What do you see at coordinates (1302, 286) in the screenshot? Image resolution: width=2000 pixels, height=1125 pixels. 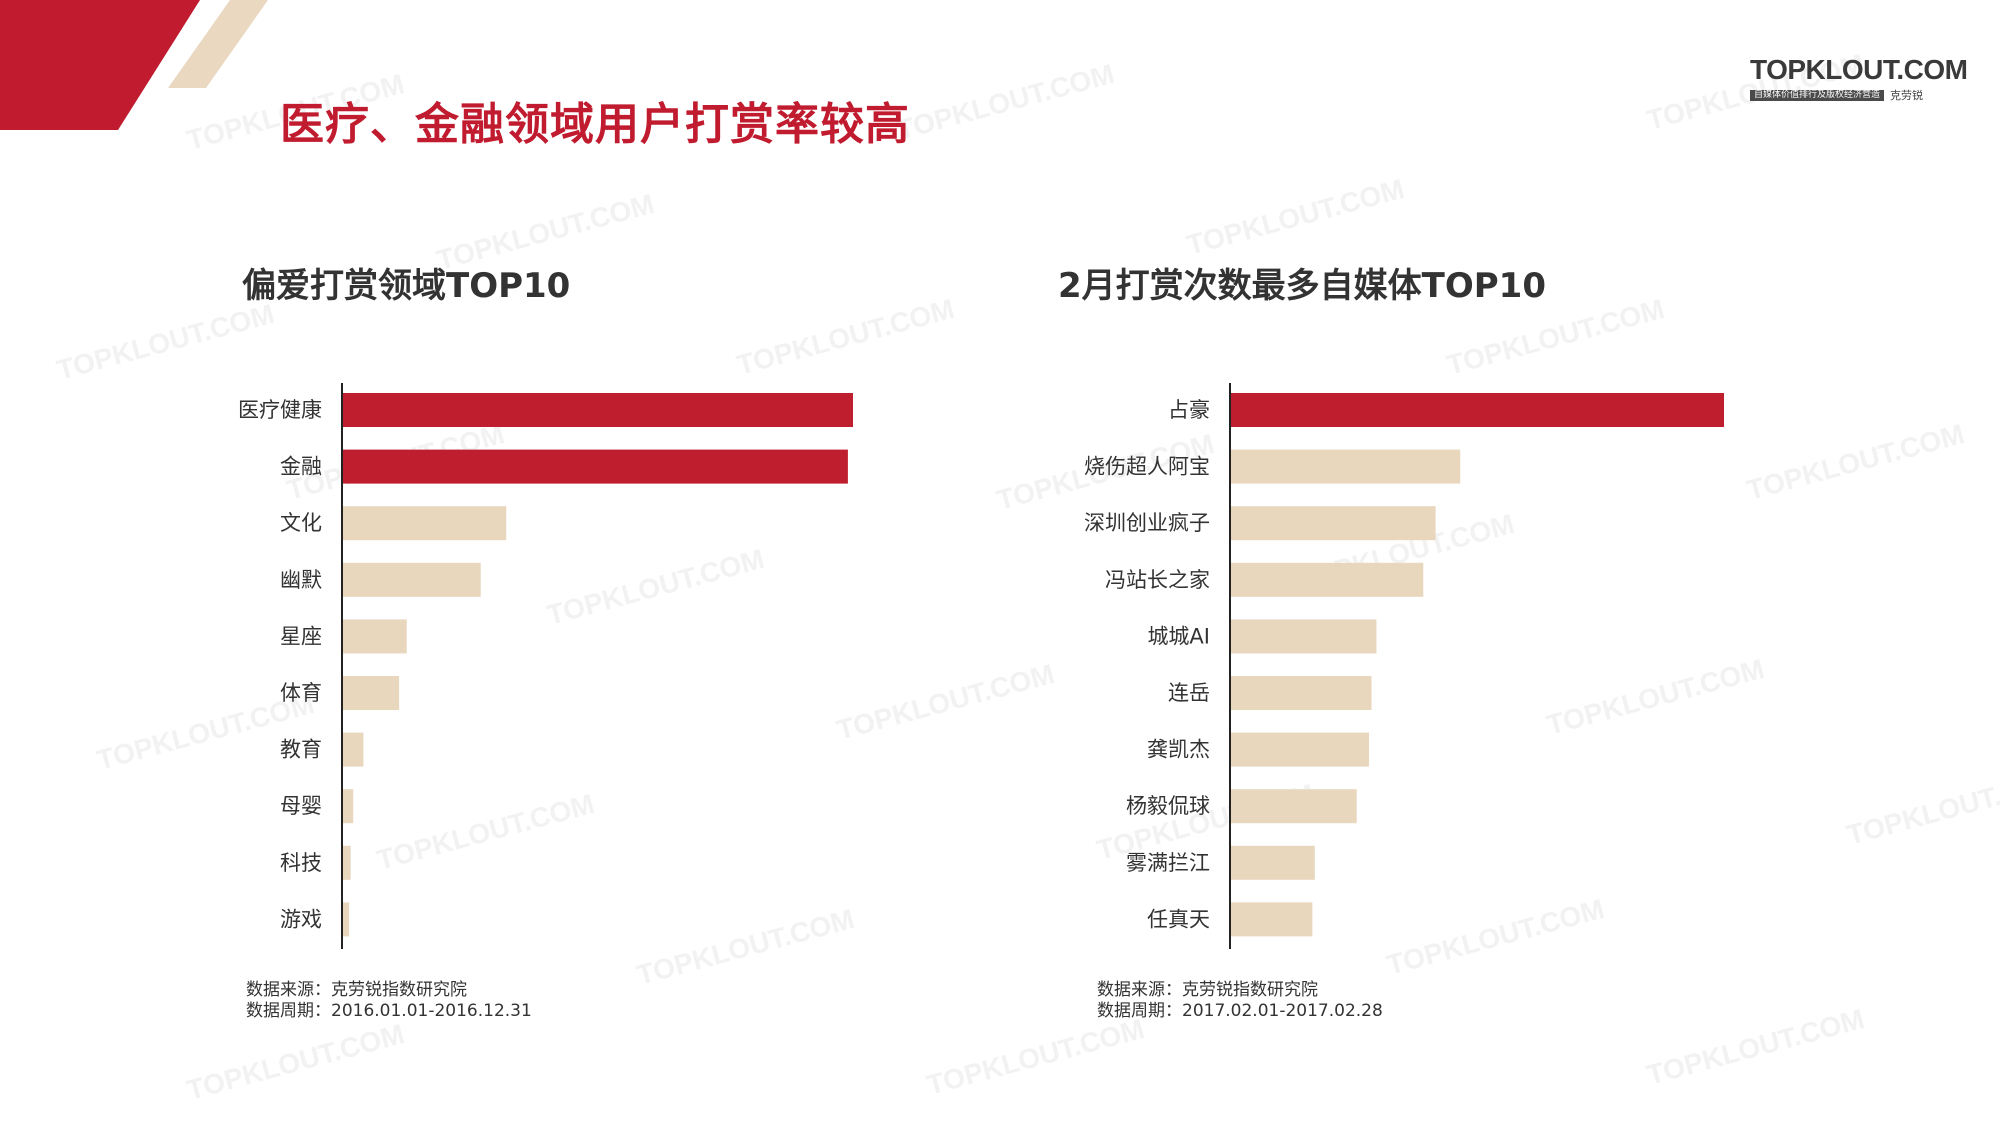 I see `right-chart-title: 2月打赏次数最多自媒体TOP10` at bounding box center [1302, 286].